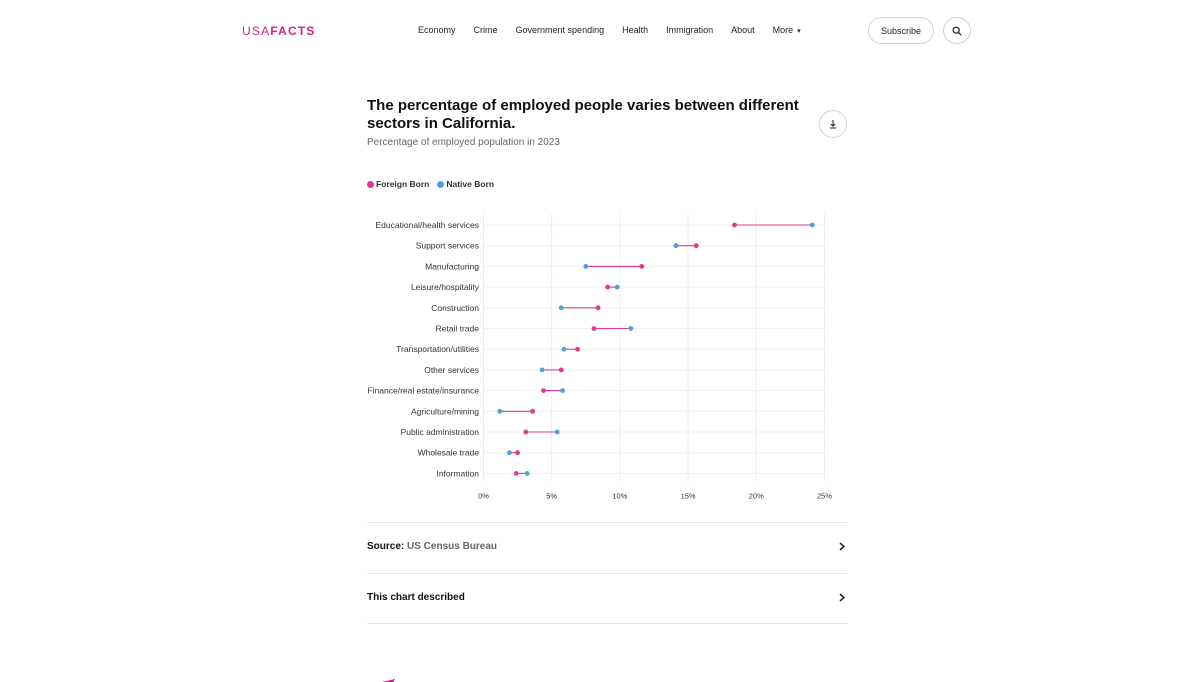 The height and width of the screenshot is (682, 1200). I want to click on x-tick-label: 10%, so click(619, 495).